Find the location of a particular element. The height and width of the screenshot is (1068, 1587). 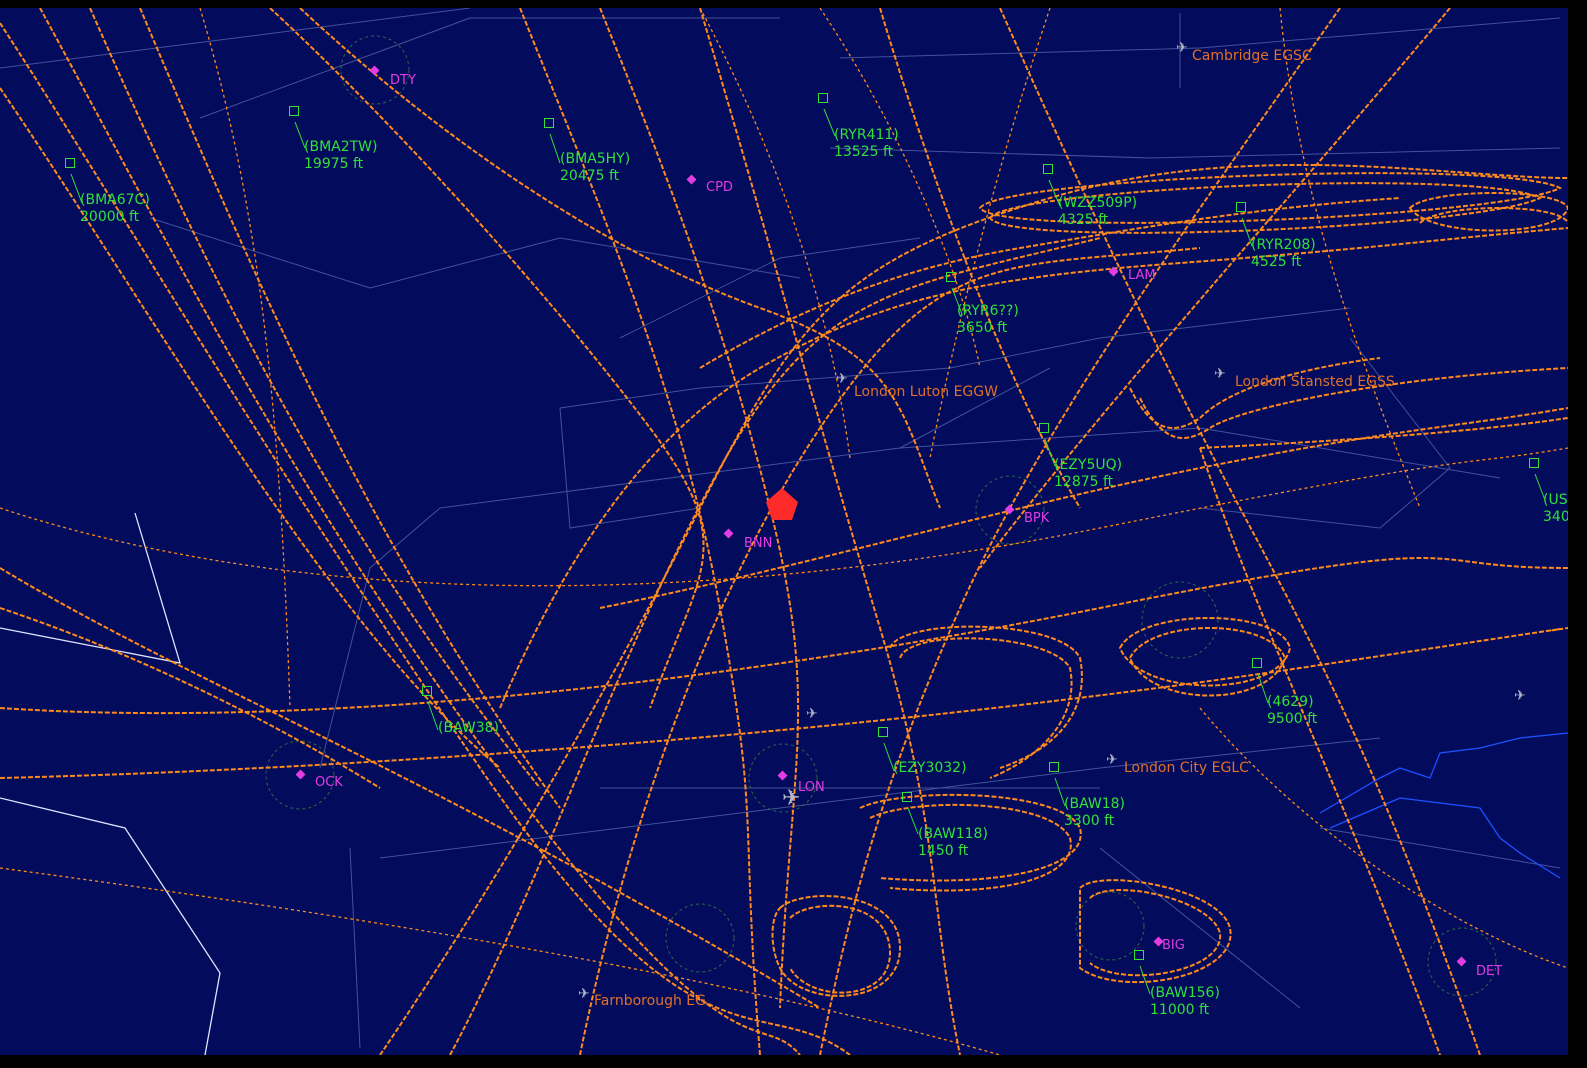

callsign: (BMA67C) is located at coordinates (115, 200).